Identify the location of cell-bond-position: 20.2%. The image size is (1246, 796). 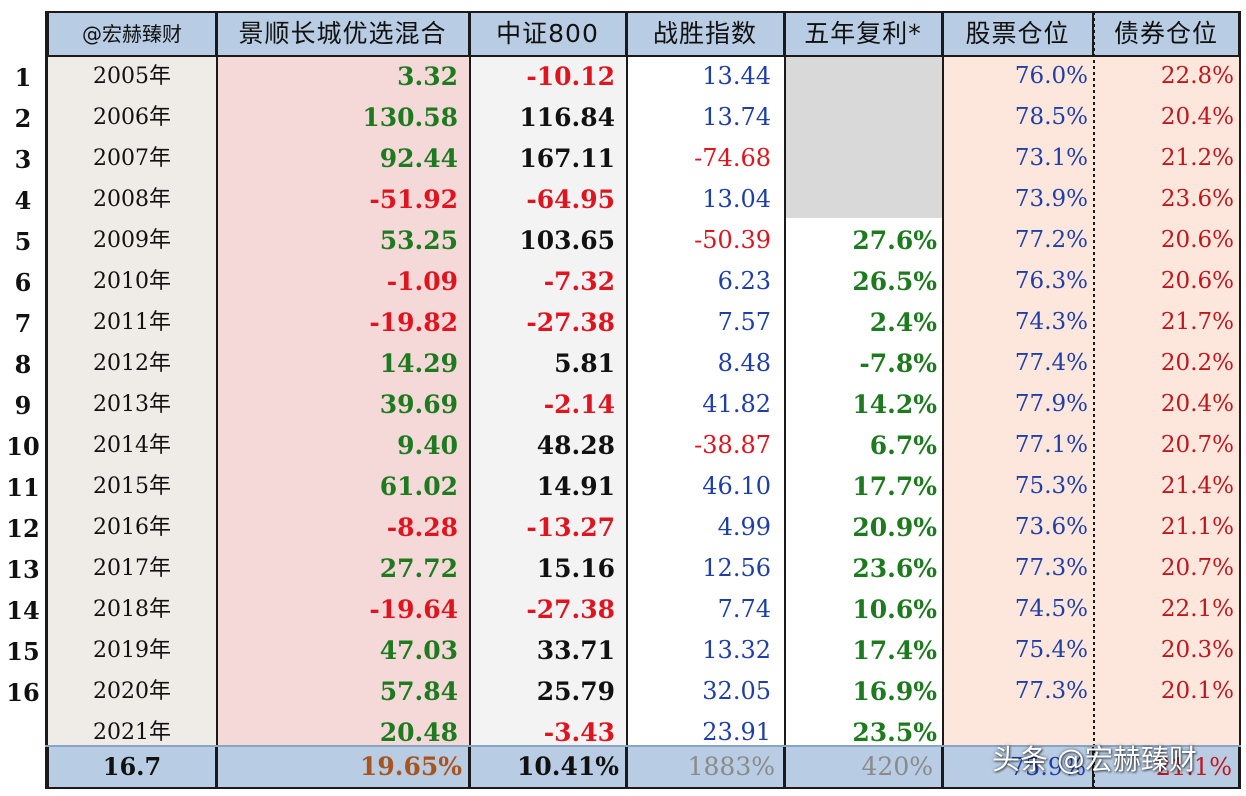
(1197, 363).